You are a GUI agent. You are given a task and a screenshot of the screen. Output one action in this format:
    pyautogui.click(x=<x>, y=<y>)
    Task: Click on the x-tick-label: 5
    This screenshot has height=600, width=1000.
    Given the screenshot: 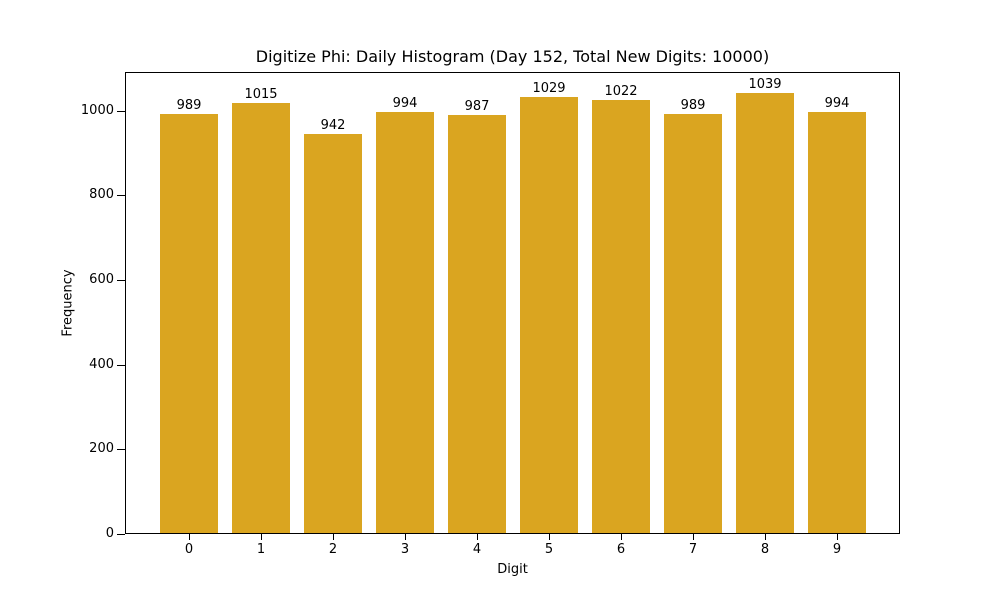 What is the action you would take?
    pyautogui.click(x=549, y=549)
    